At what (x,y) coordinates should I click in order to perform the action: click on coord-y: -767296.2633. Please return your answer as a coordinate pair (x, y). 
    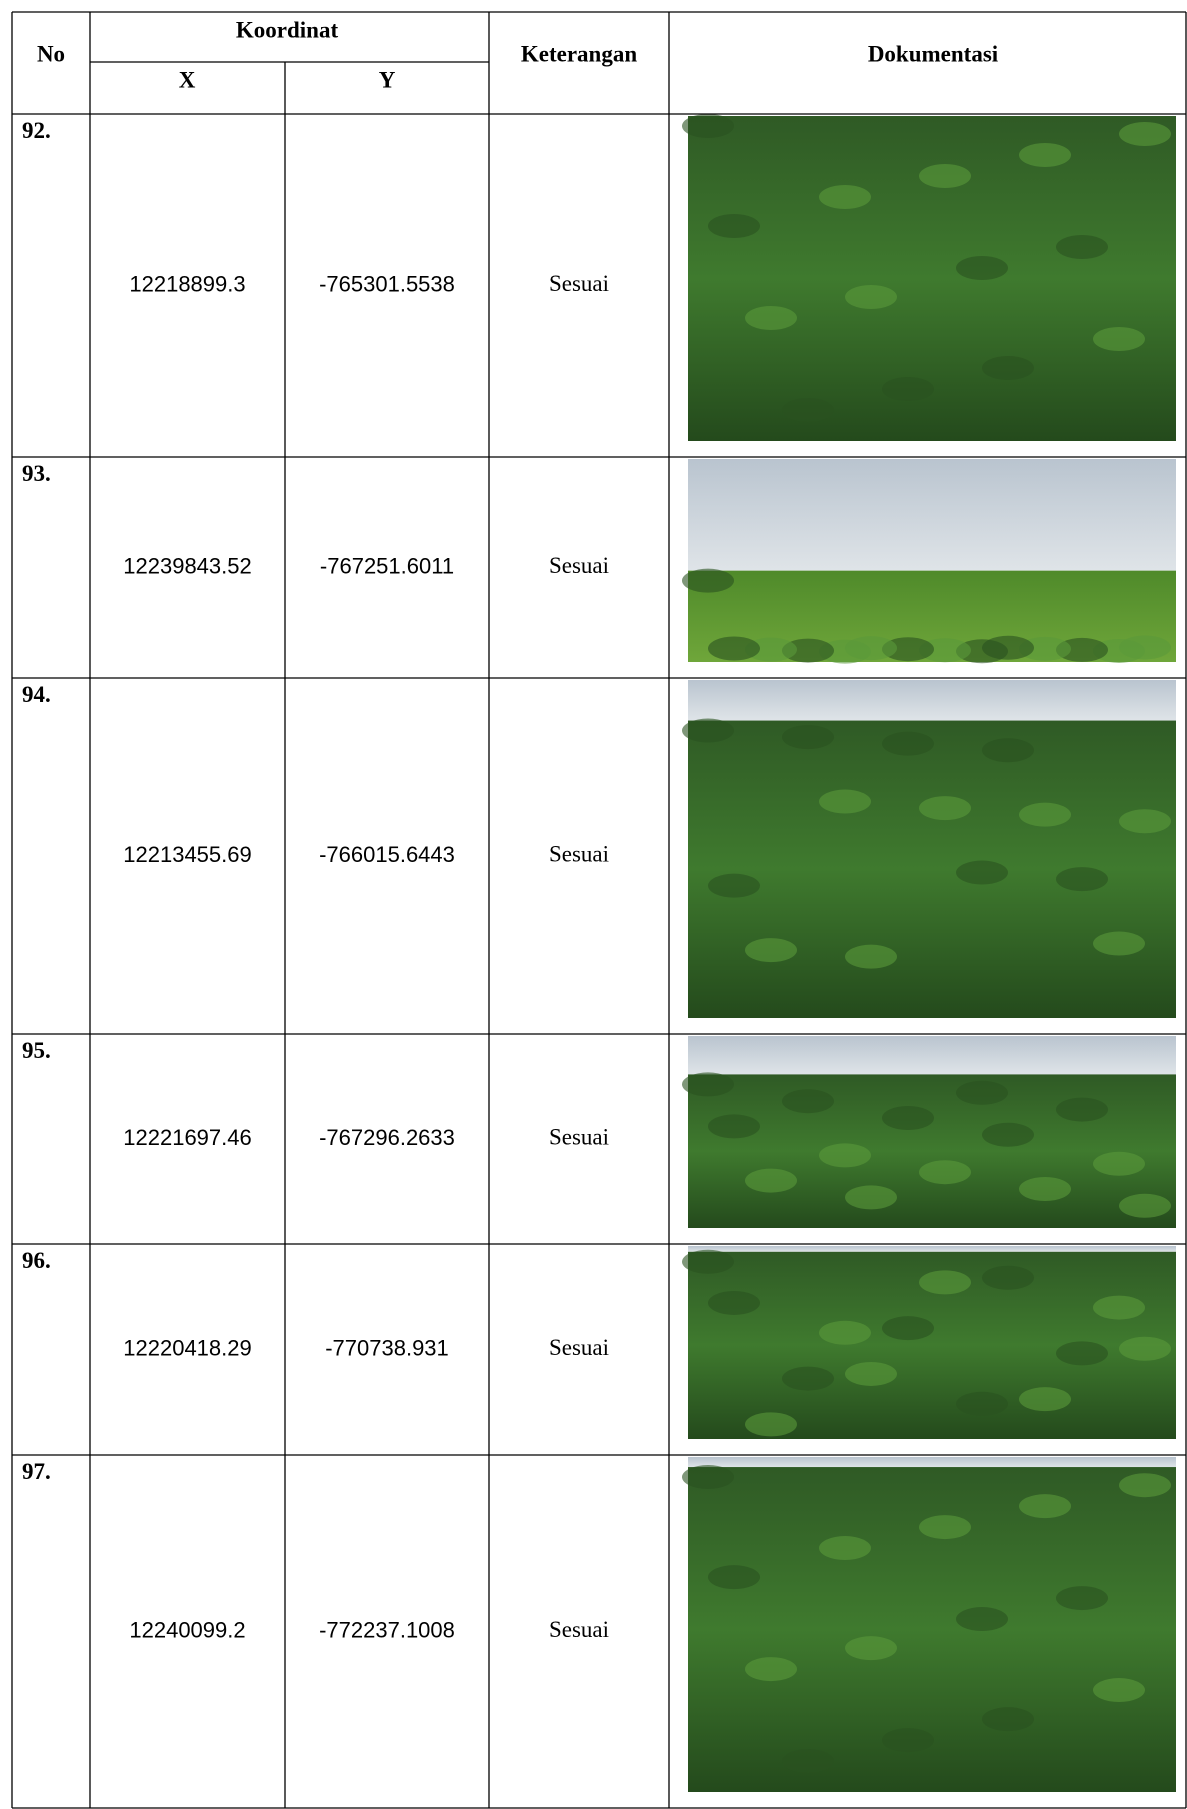
    Looking at the image, I should click on (387, 1137).